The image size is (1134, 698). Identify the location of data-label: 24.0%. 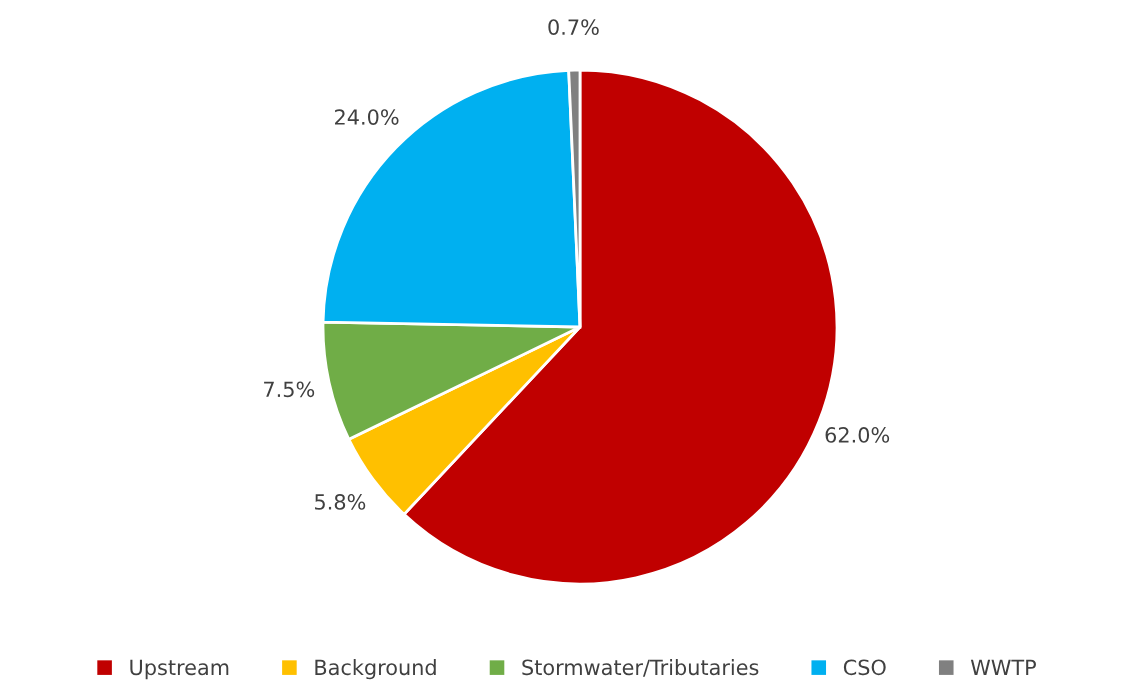
(367, 117).